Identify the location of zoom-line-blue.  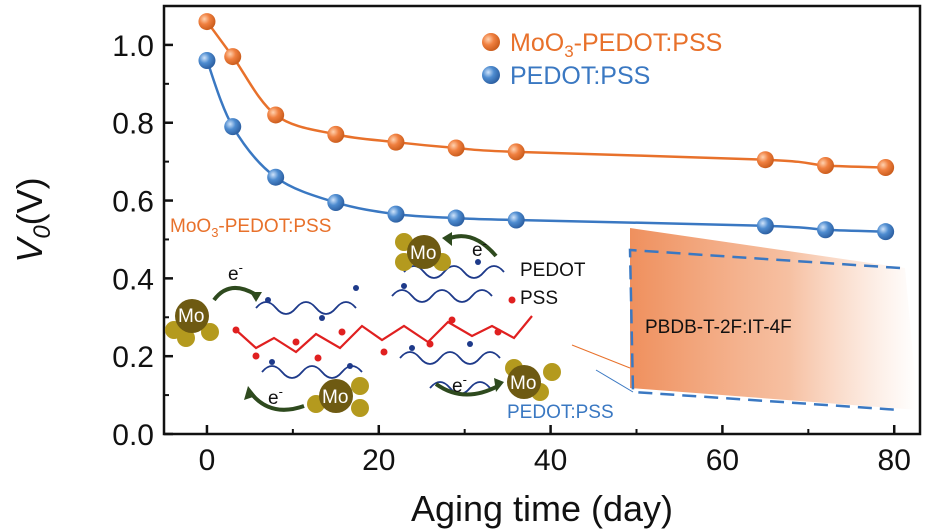
(614, 381).